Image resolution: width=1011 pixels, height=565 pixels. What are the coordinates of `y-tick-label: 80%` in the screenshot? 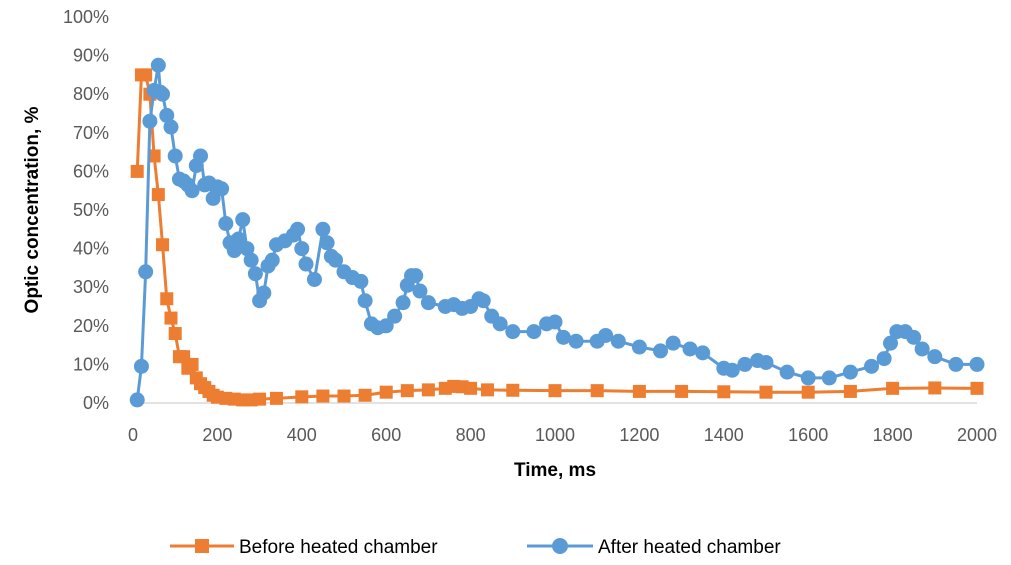 It's located at (91, 94).